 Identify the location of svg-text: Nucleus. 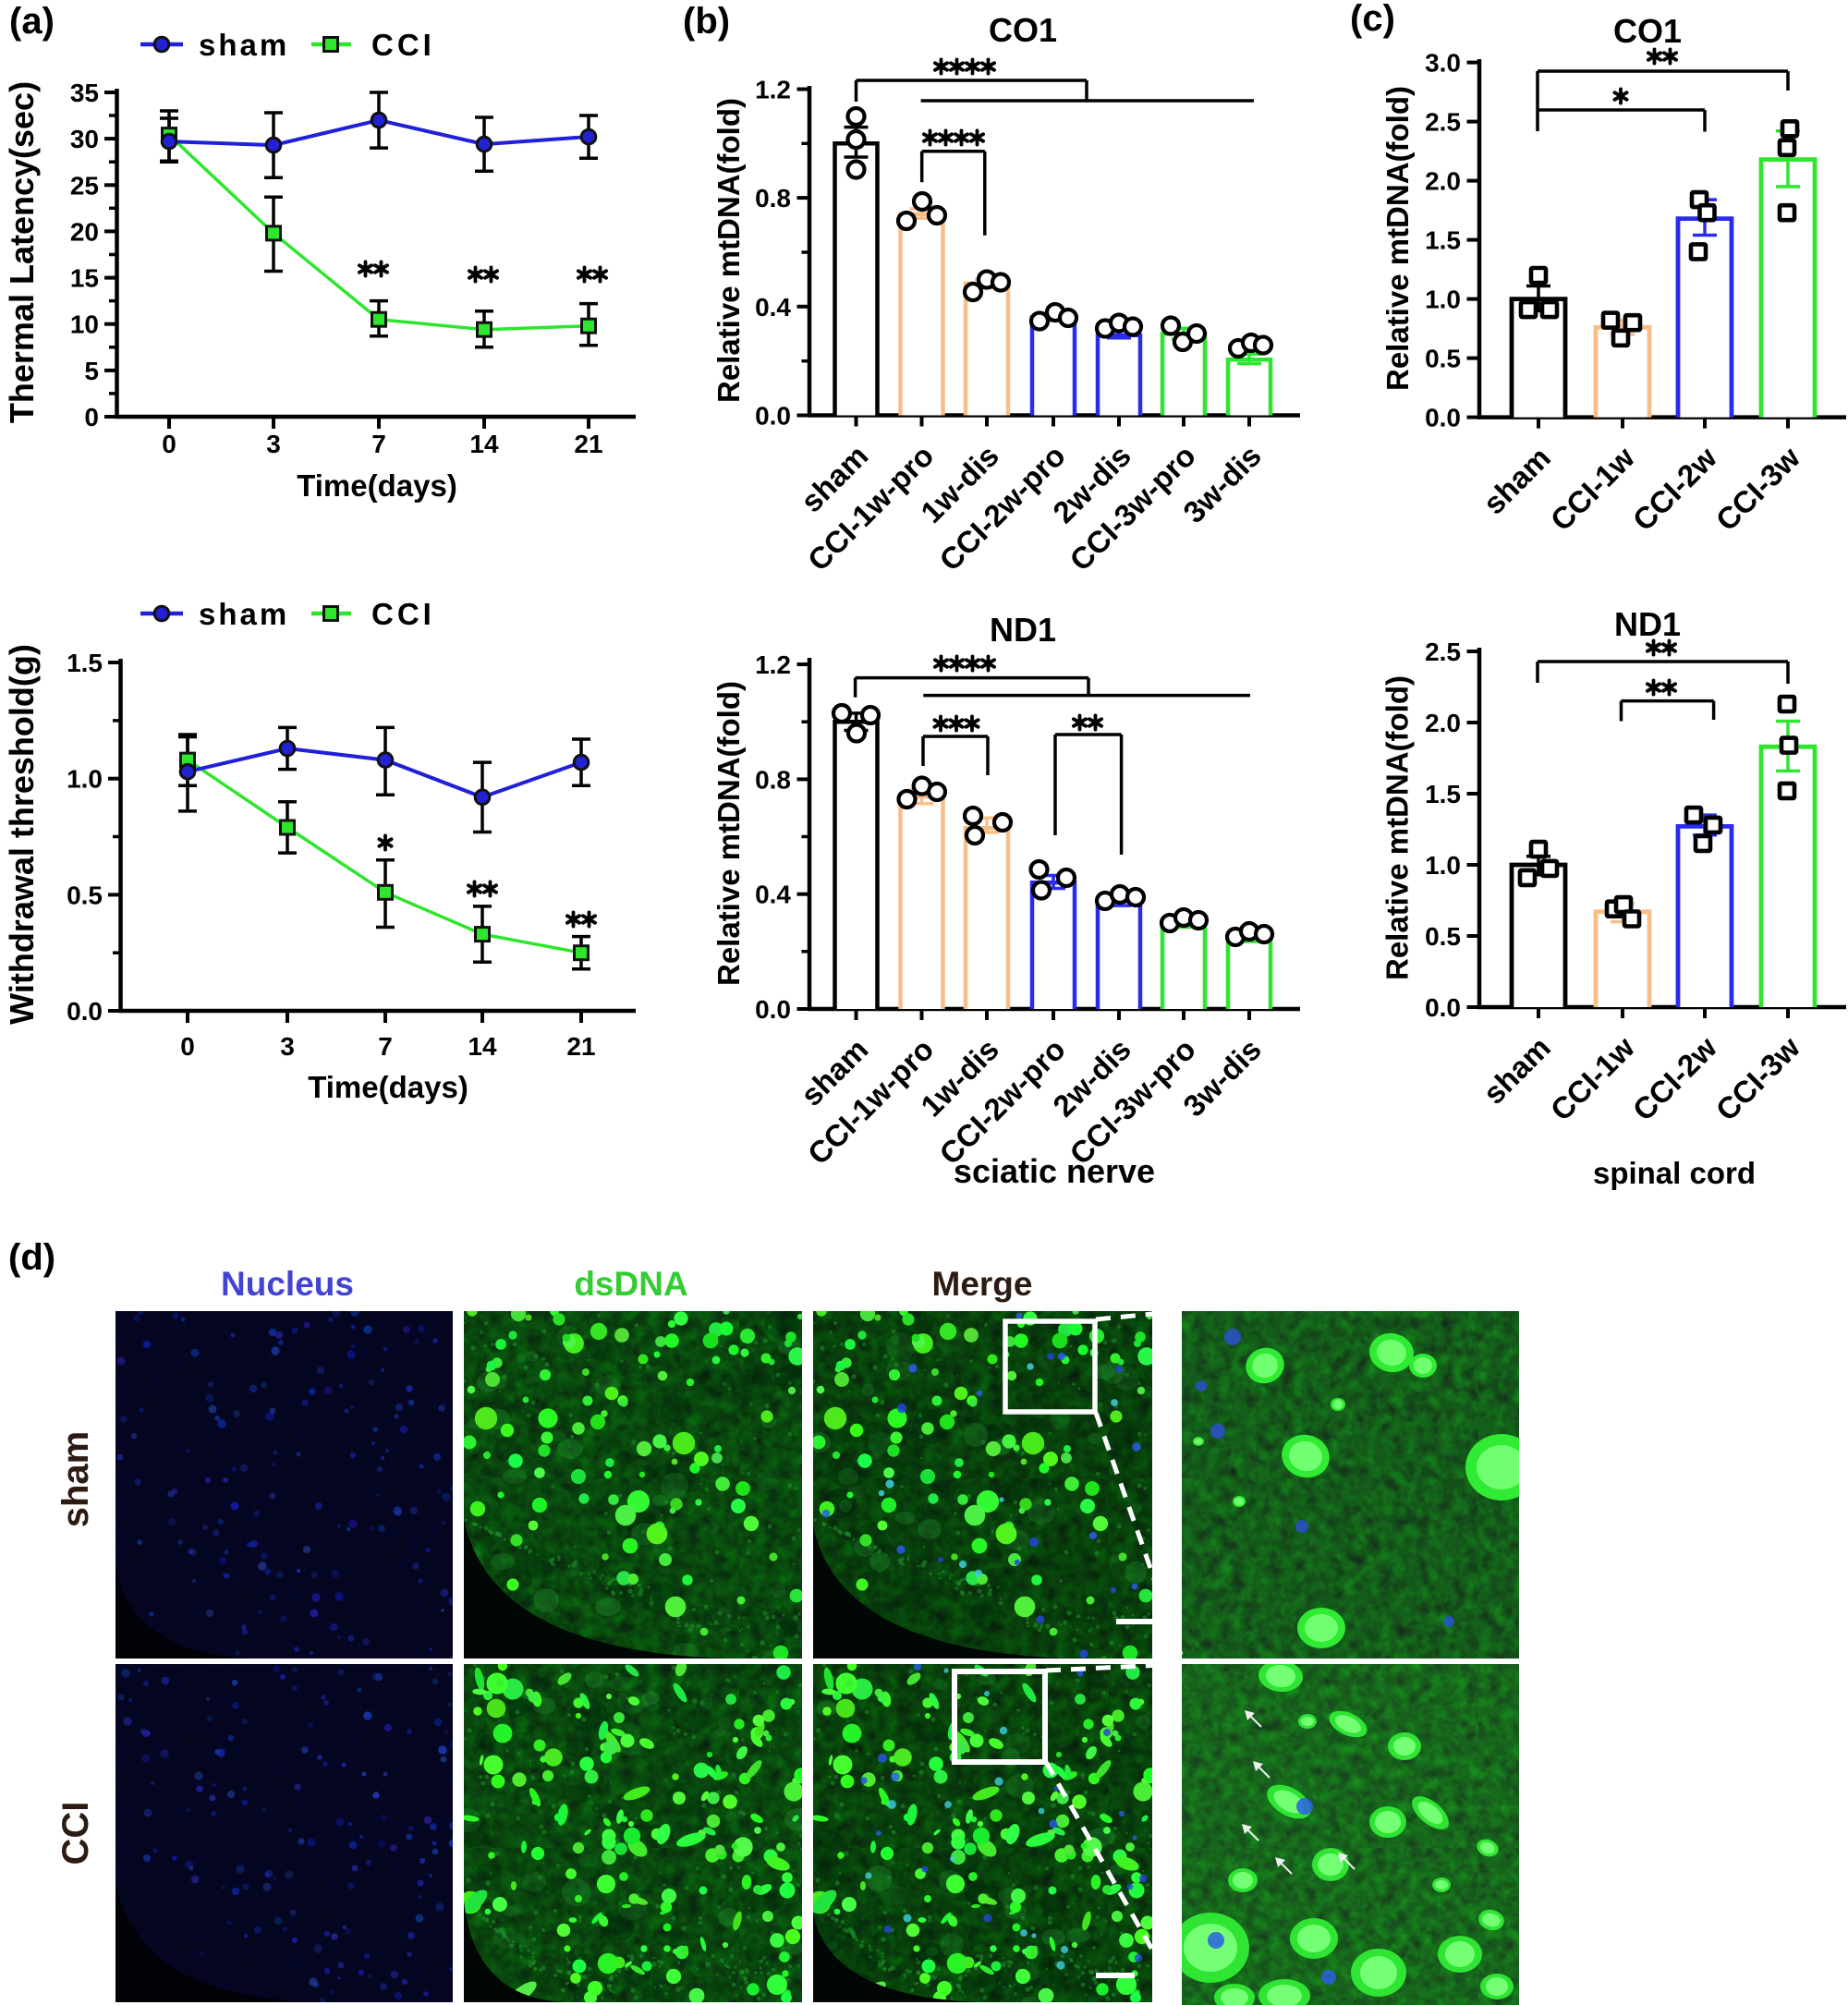
(287, 1284).